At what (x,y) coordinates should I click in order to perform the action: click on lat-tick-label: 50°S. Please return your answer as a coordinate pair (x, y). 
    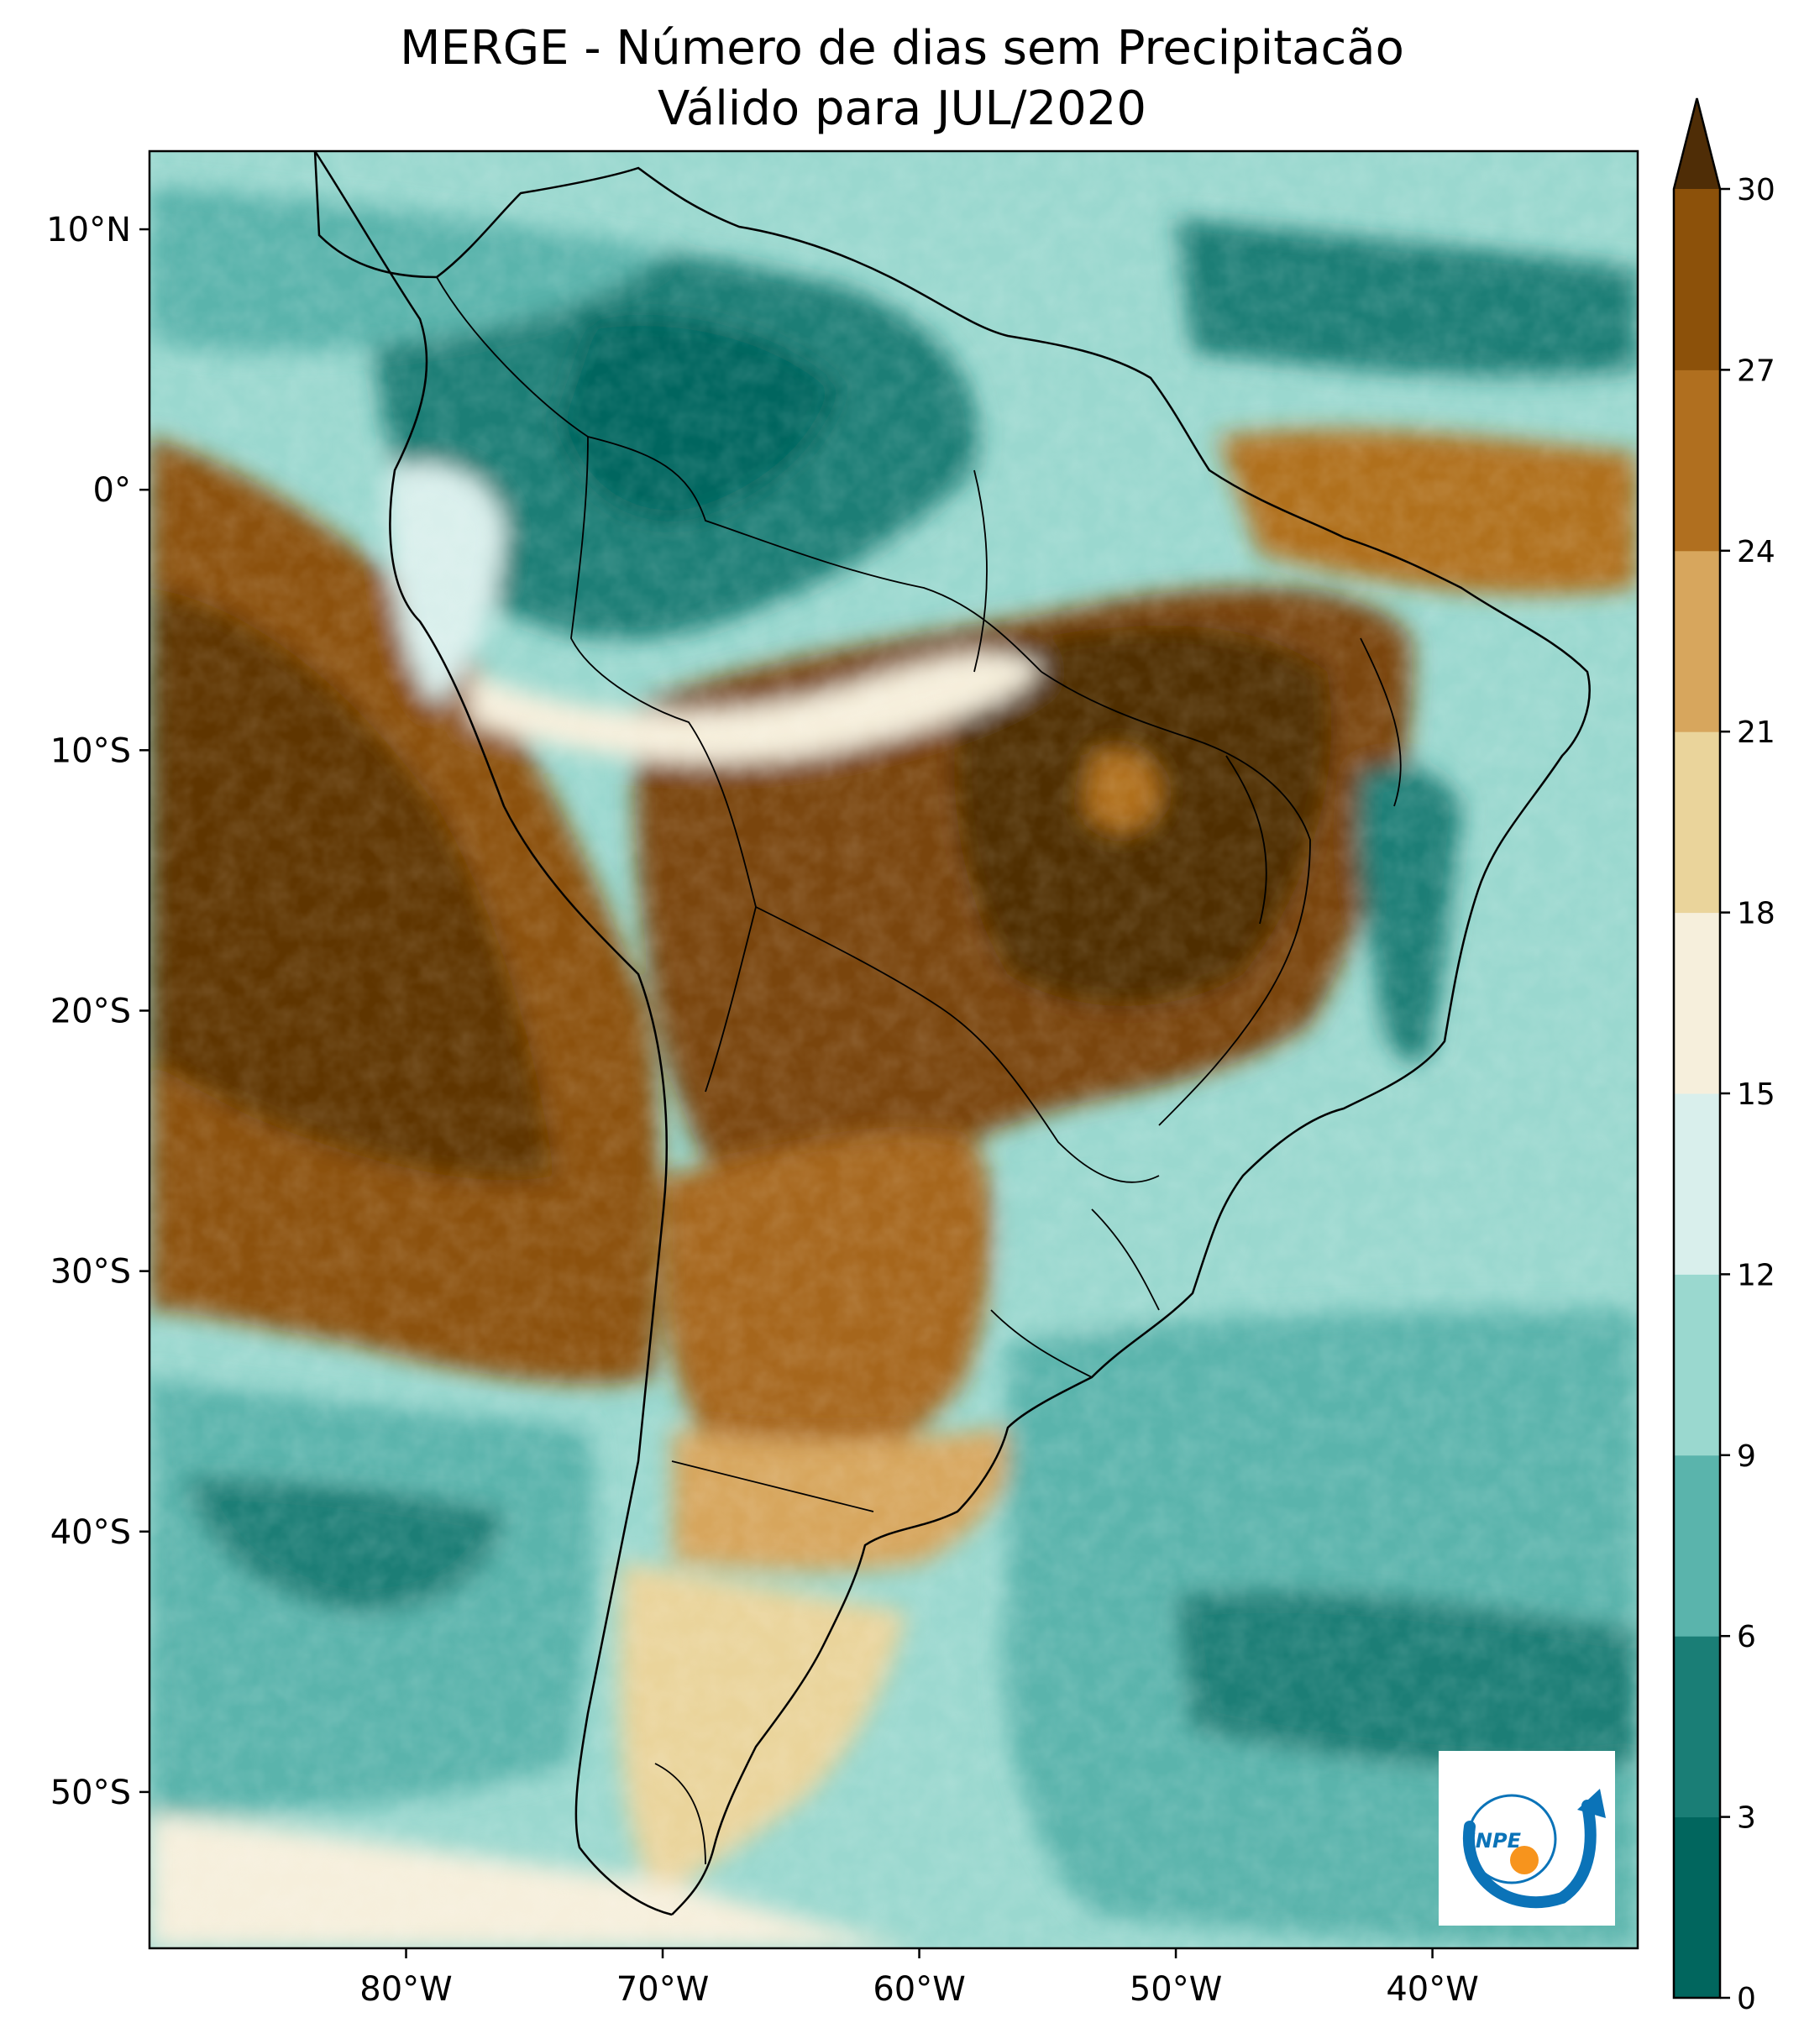
    Looking at the image, I should click on (90, 1793).